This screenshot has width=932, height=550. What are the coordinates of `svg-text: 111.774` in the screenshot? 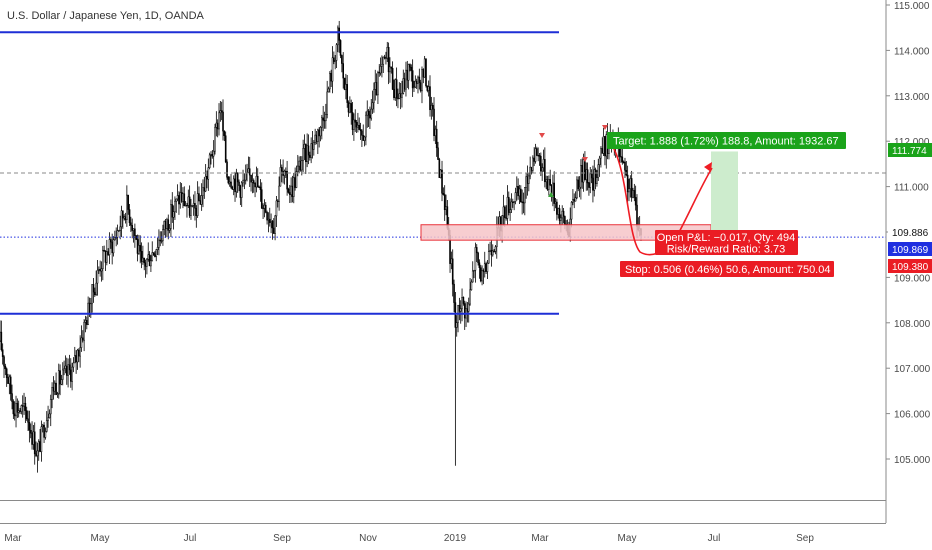 It's located at (909, 151).